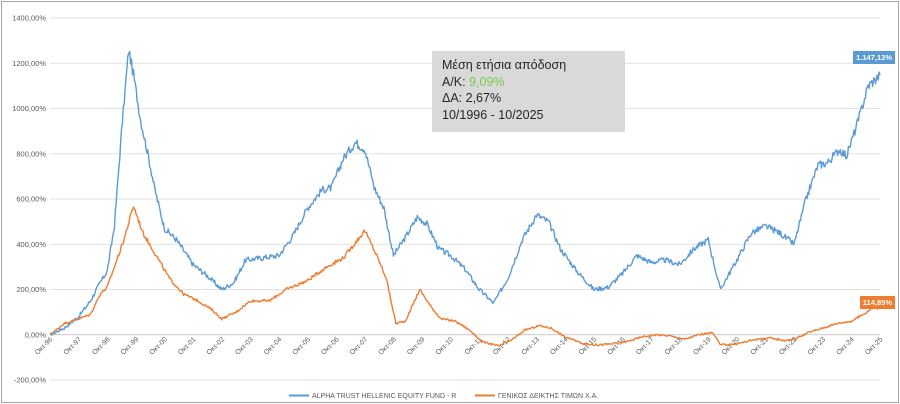 Image resolution: width=900 pixels, height=404 pixels. Describe the element at coordinates (31, 244) in the screenshot. I see `y-tick-label: 400,00%` at that location.